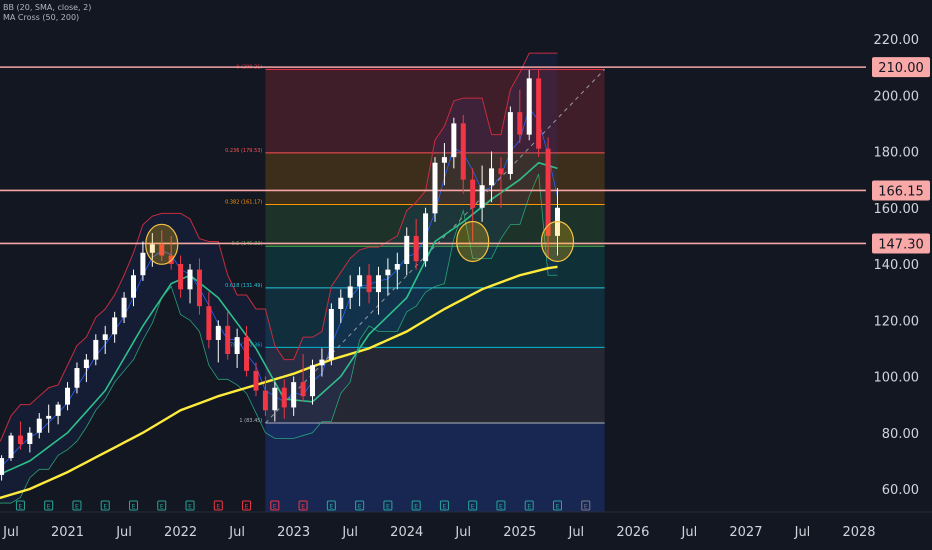 Image resolution: width=932 pixels, height=550 pixels. I want to click on y-tick-label: 120.00, so click(897, 321).